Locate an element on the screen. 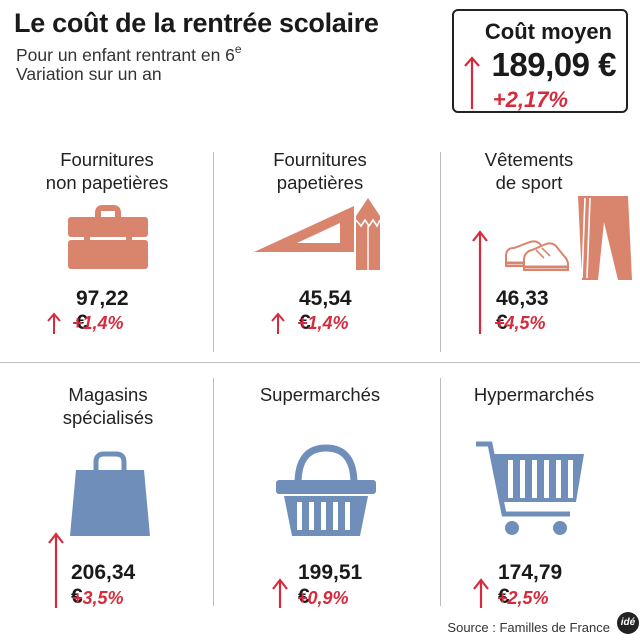 The height and width of the screenshot is (640, 640). basket-icon is located at coordinates (326, 490).